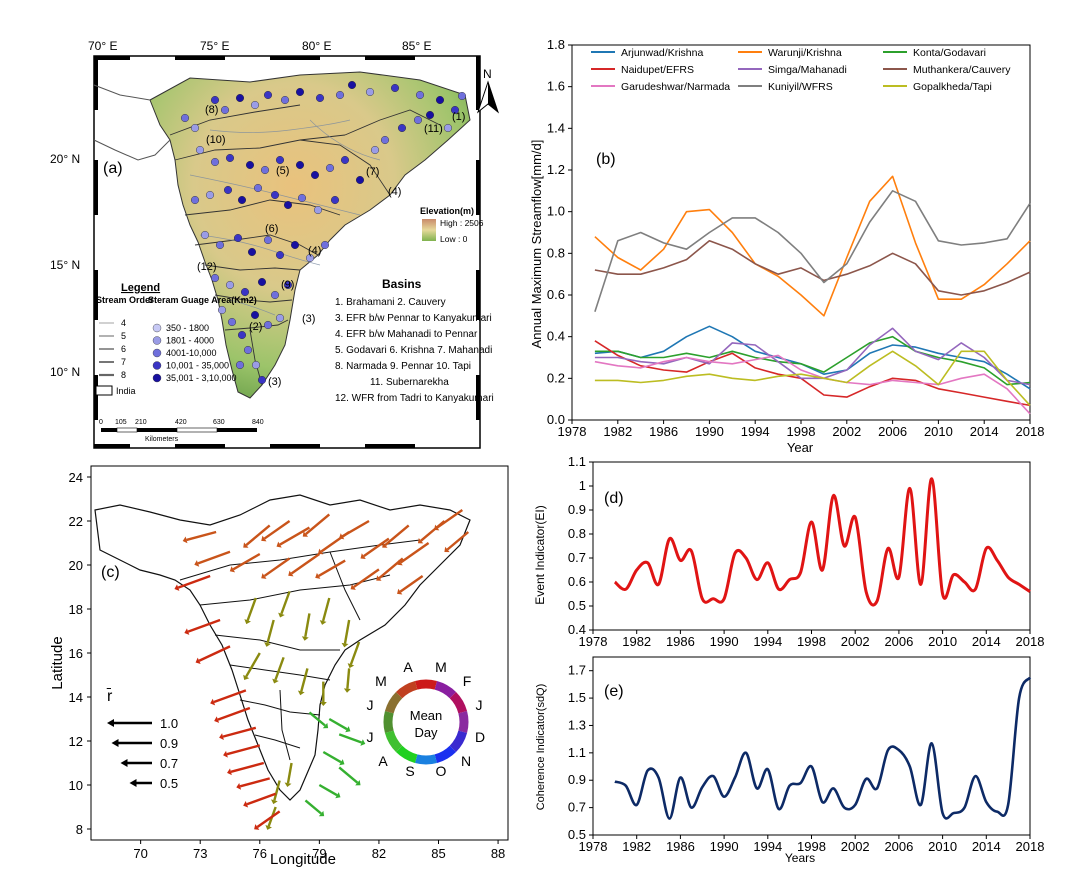 The height and width of the screenshot is (896, 1080). What do you see at coordinates (76, 697) in the screenshot?
I see `y-tick-label: 14` at bounding box center [76, 697].